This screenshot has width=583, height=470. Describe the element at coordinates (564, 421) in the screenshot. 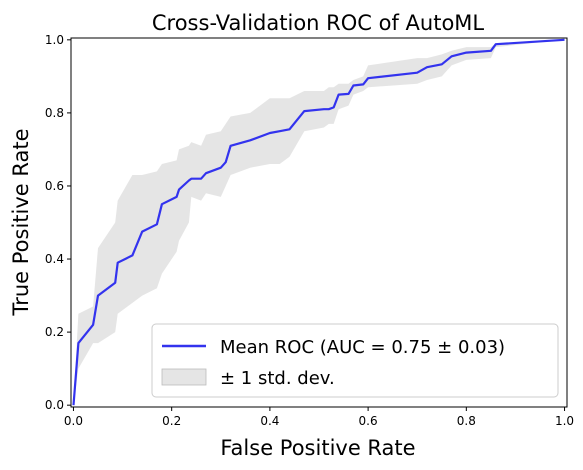

I see `x-tick-label: 1.0` at that location.